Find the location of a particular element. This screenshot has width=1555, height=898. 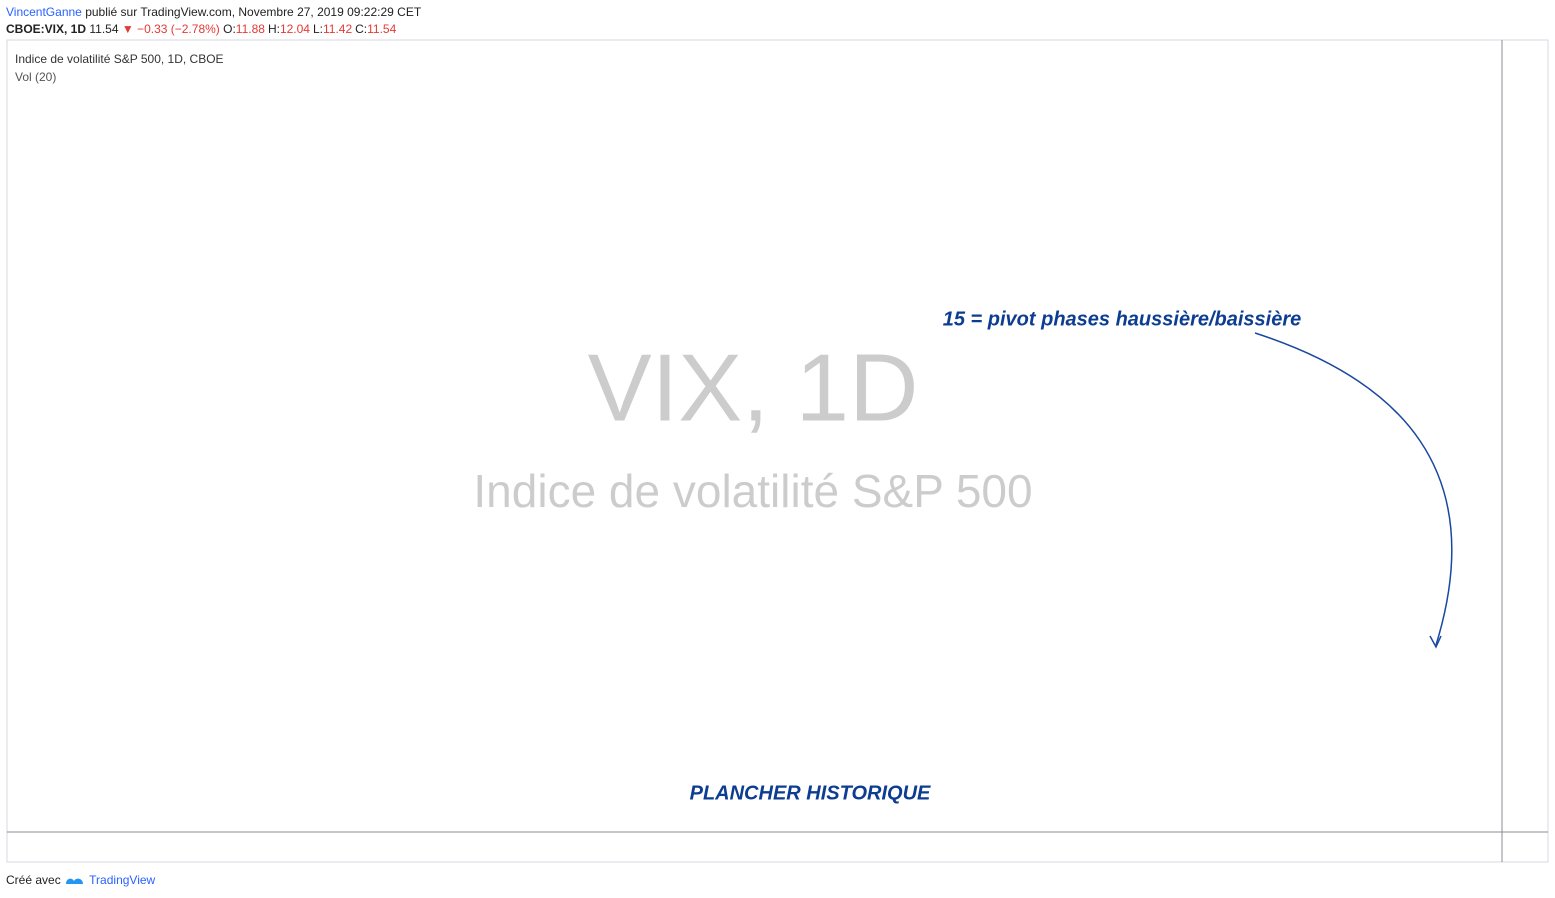

field-value: 11.42 is located at coordinates (337, 29).